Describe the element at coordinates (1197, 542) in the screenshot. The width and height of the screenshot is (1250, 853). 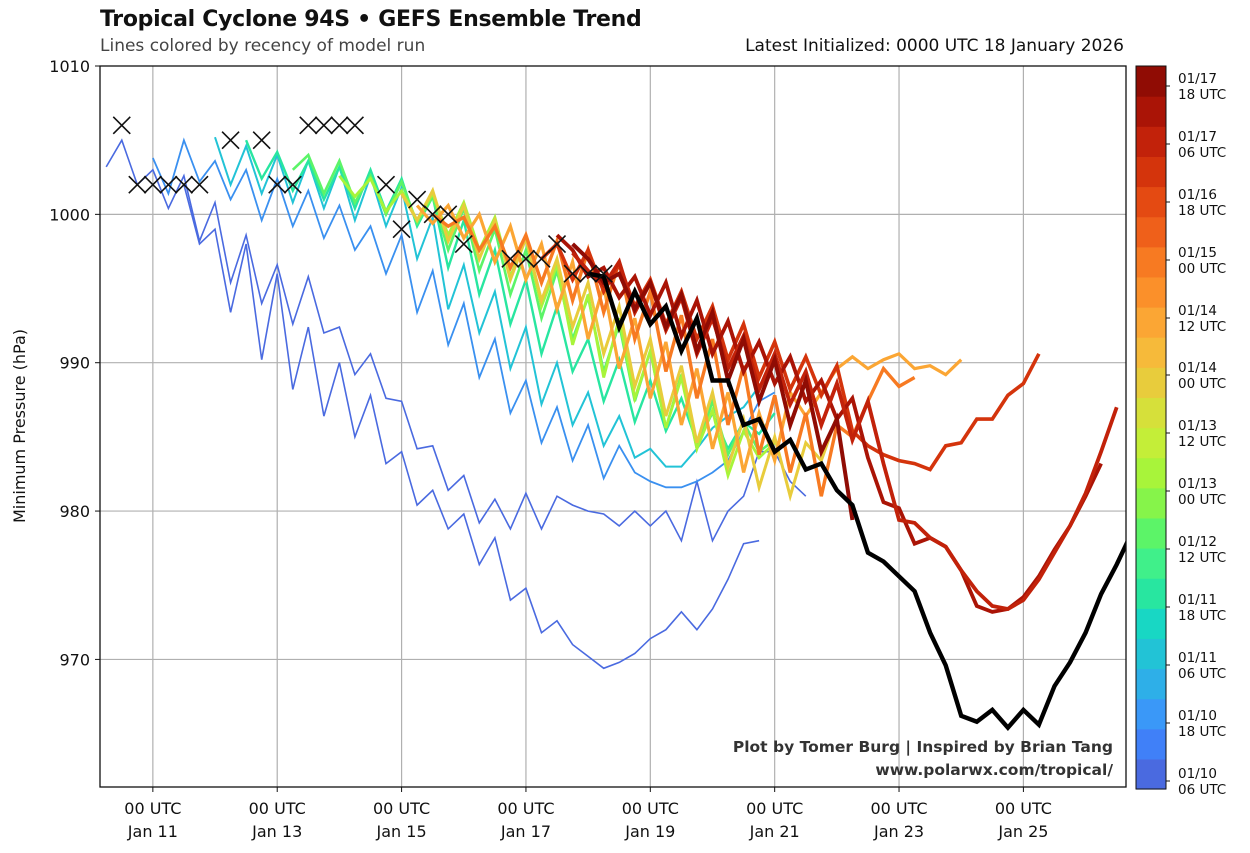
I see `colorbar-label-date: 01/12` at that location.